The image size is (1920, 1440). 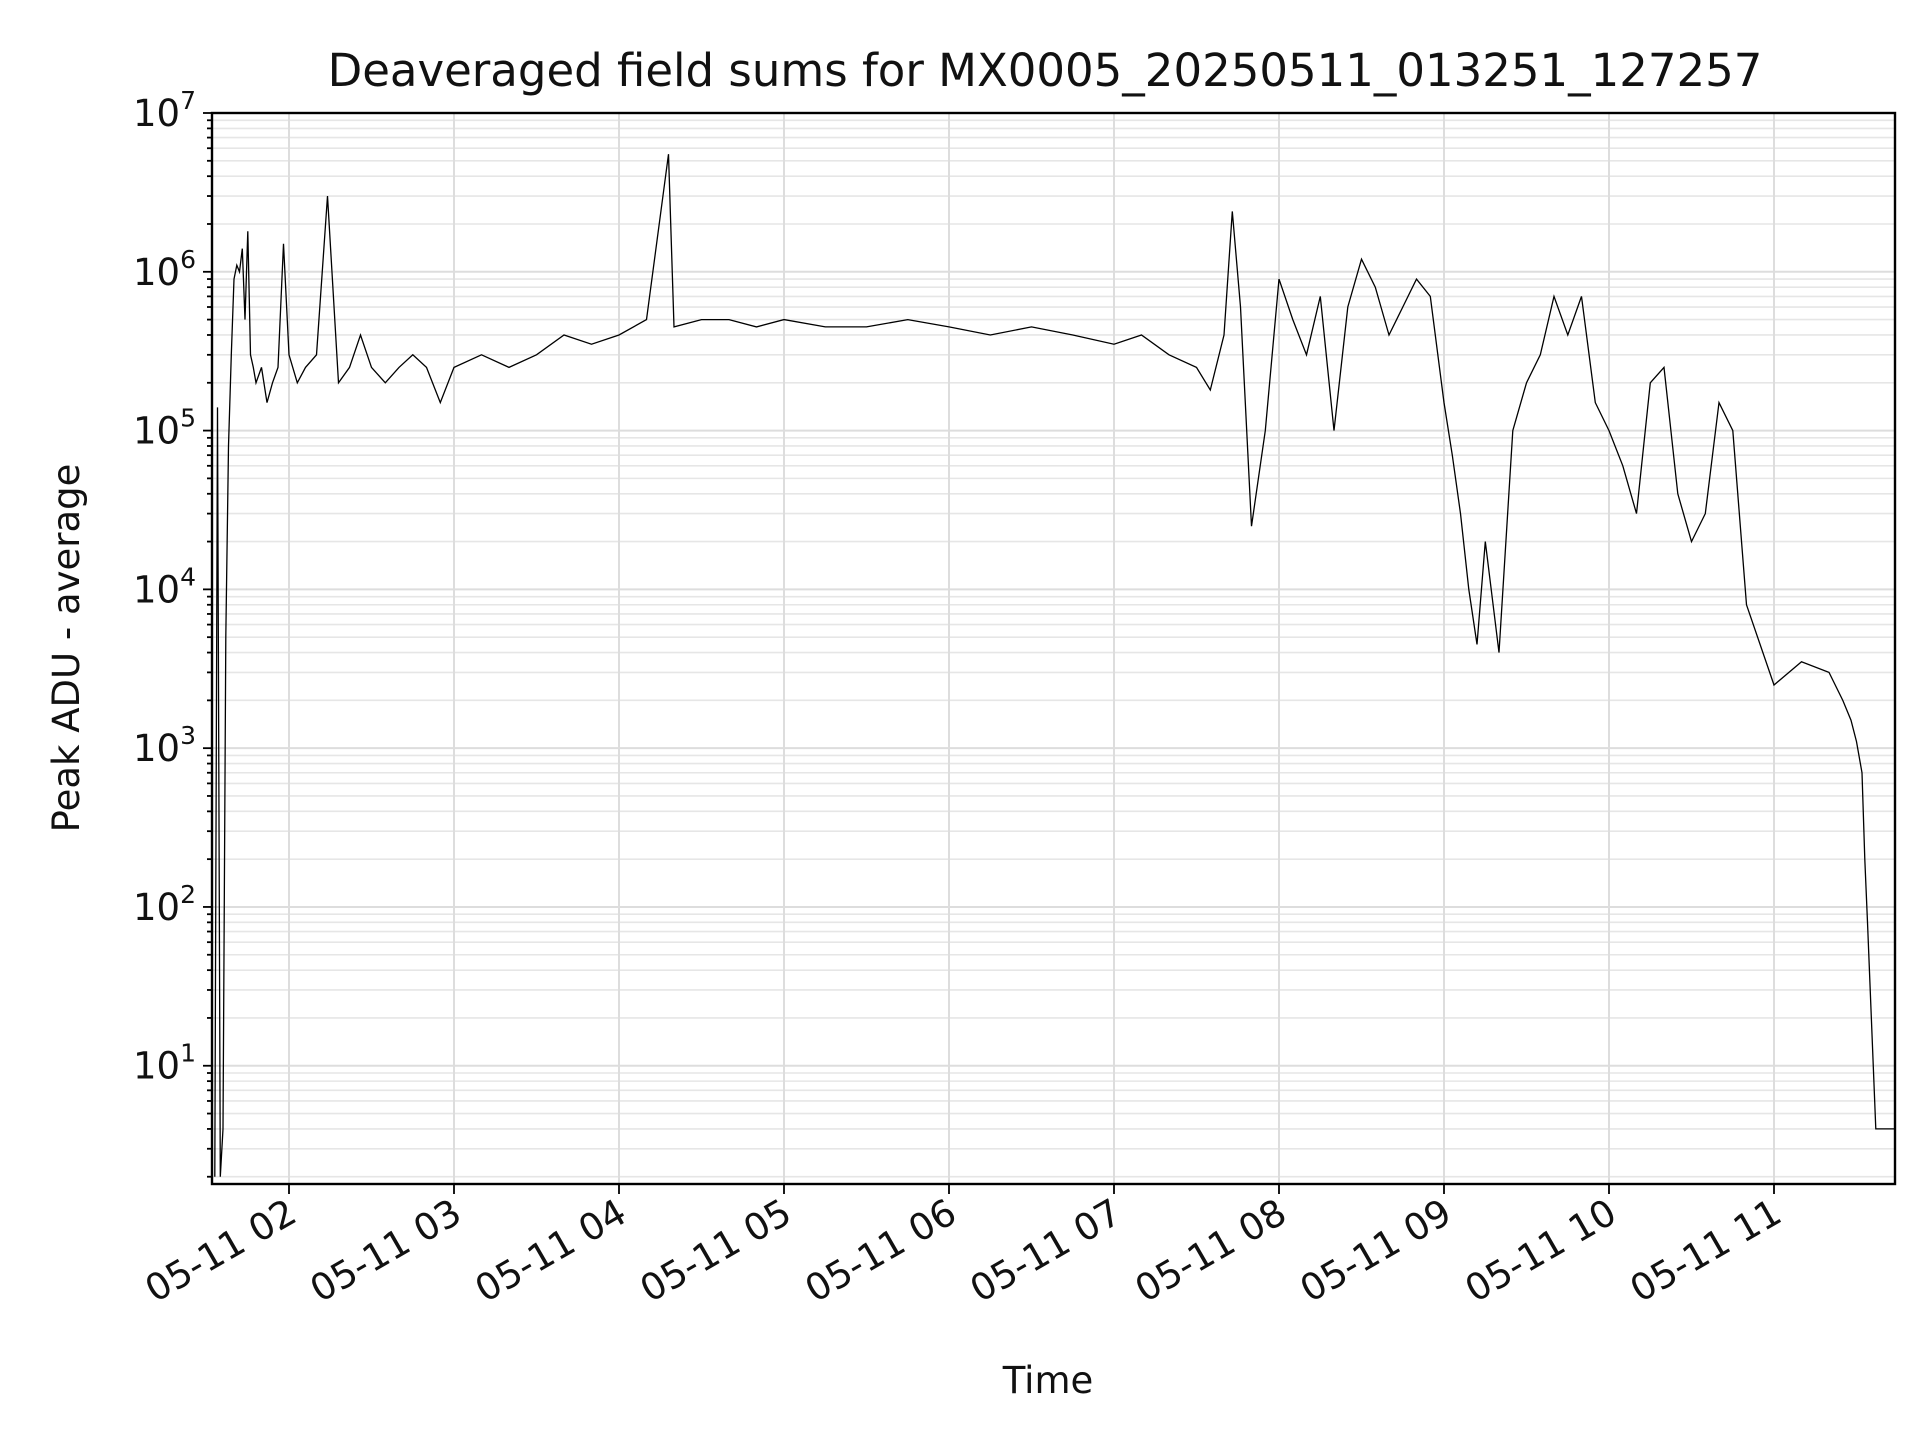 I want to click on x-tick-label: 05-11 08, so click(x=1211, y=1251).